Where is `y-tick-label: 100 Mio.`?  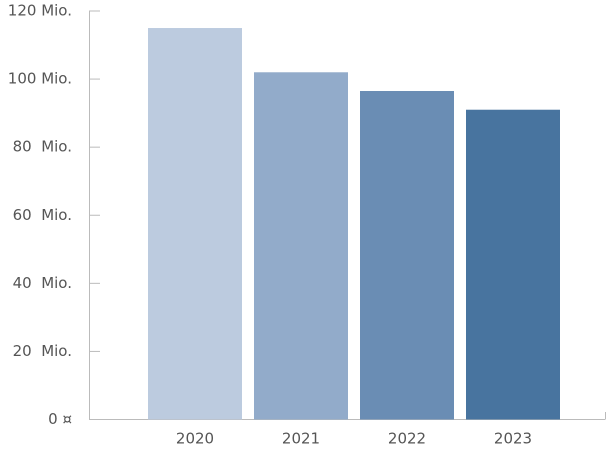
y-tick-label: 100 Mio. is located at coordinates (40, 79).